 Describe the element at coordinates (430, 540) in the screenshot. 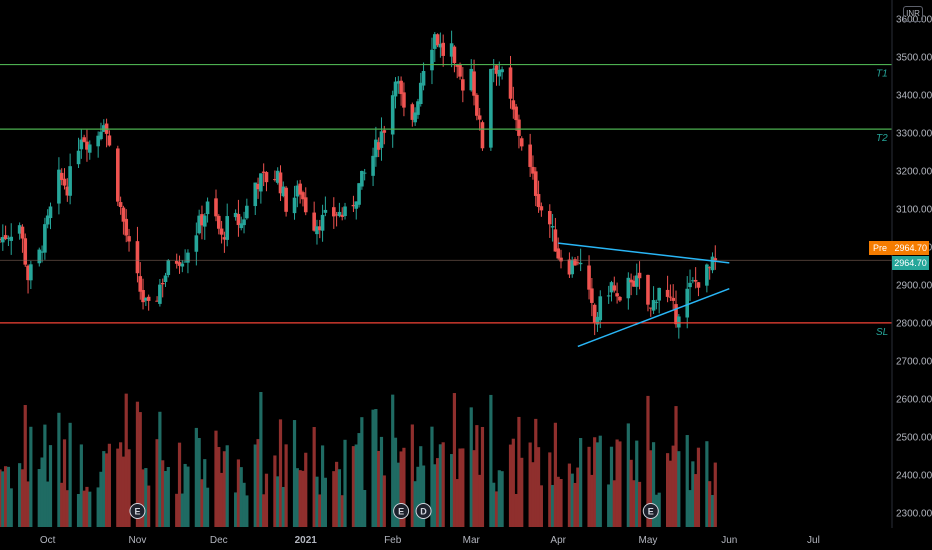

I see `time-axis: Oct Nov Dec 2021 Feb Mar Apr May Jun Jul` at that location.